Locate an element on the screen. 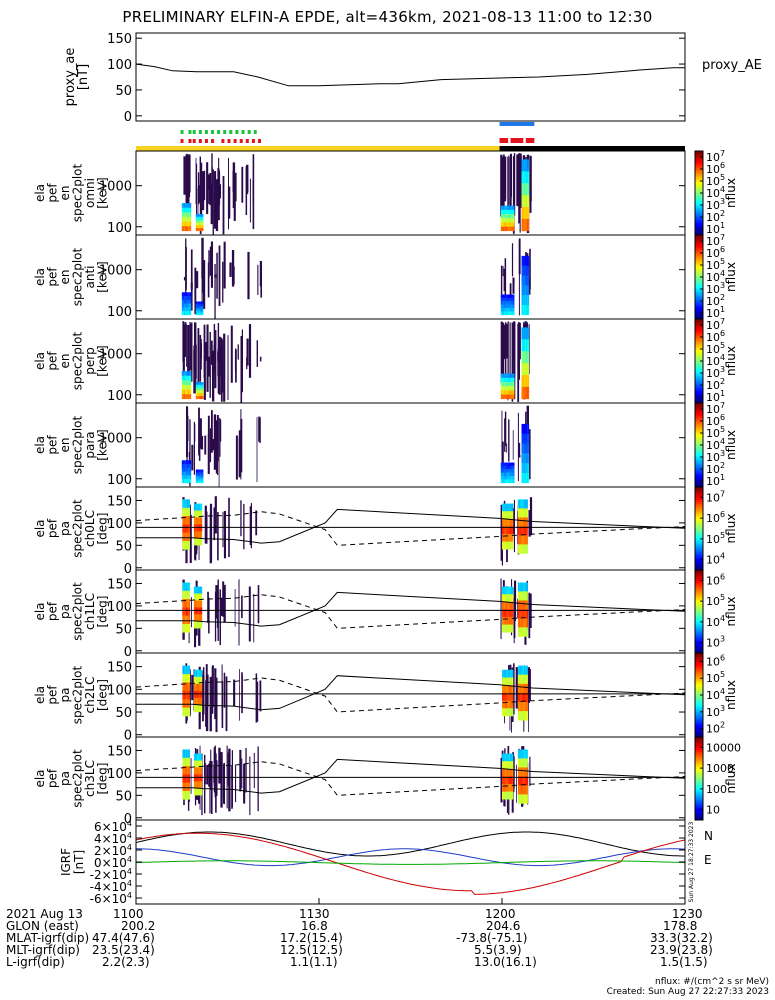 This screenshot has width=775, height=1000. igrf-legend-n: N is located at coordinates (708, 836).